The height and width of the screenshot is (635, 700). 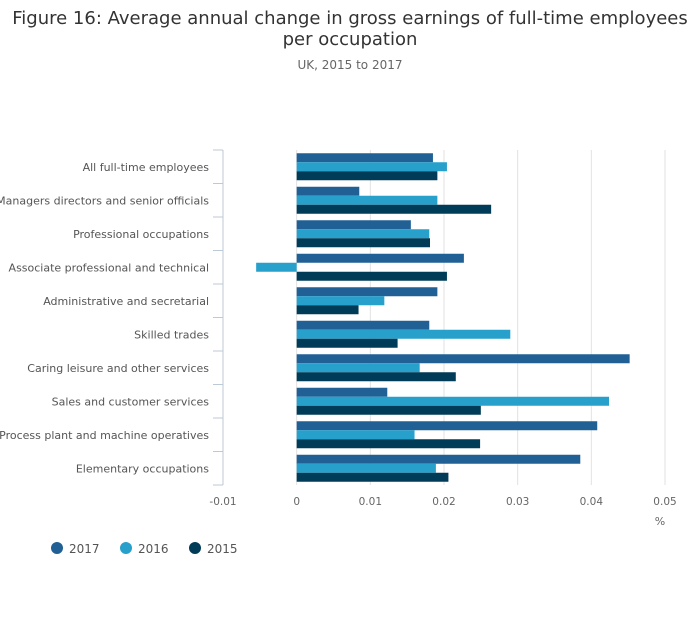 What do you see at coordinates (104, 435) in the screenshot?
I see `category-label-8: Process plant and machine operatives` at bounding box center [104, 435].